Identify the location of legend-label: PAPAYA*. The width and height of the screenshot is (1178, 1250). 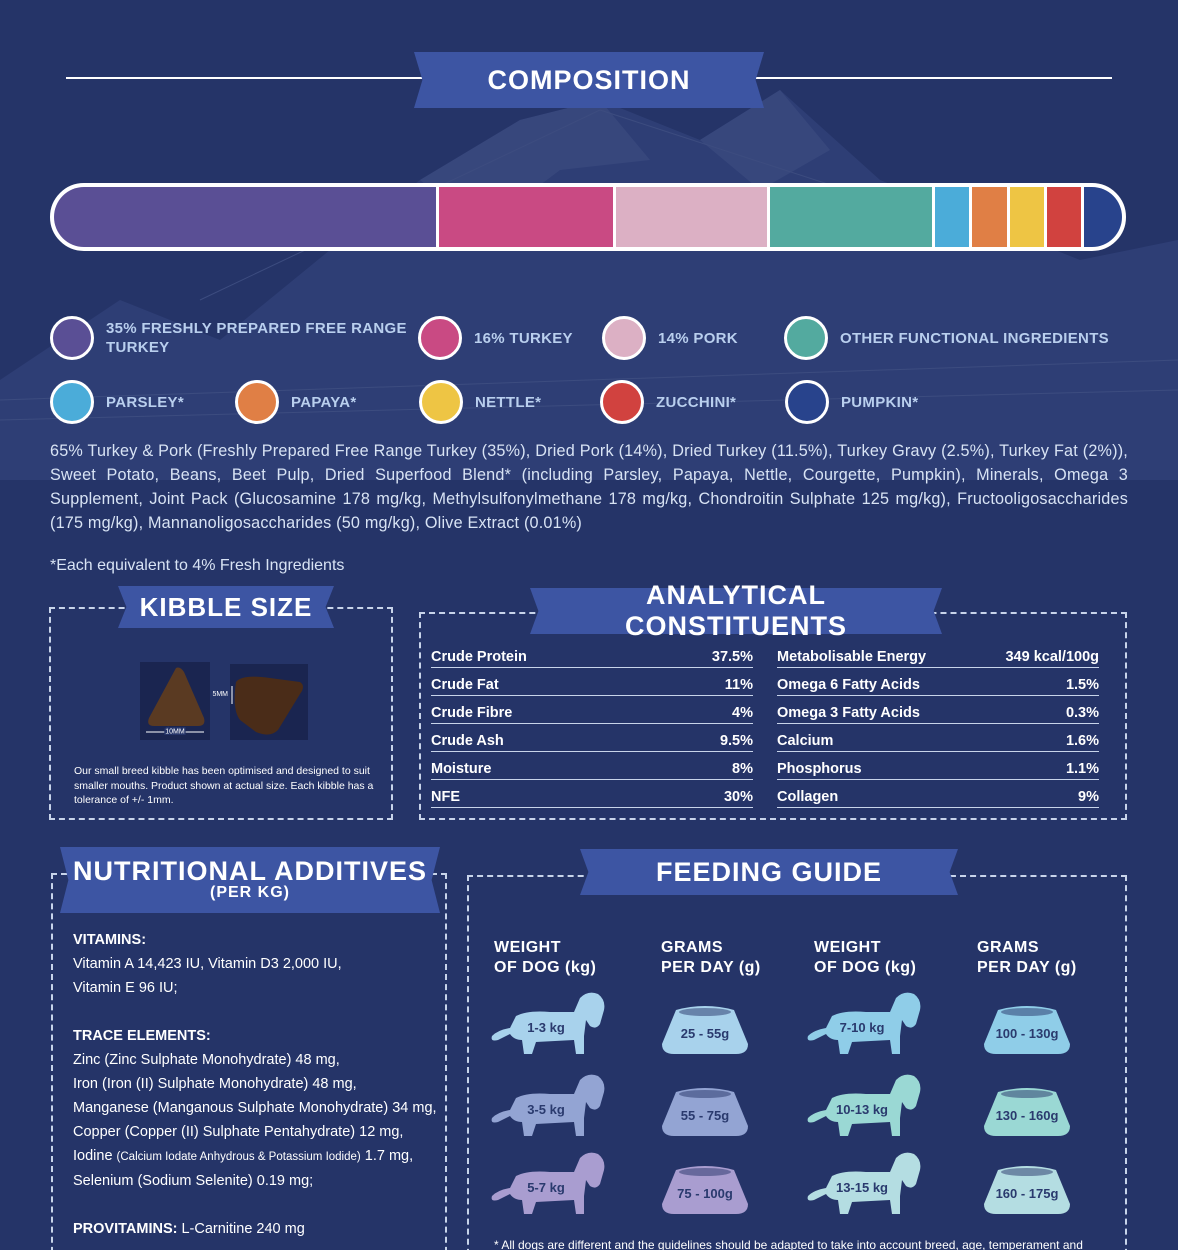
(324, 402).